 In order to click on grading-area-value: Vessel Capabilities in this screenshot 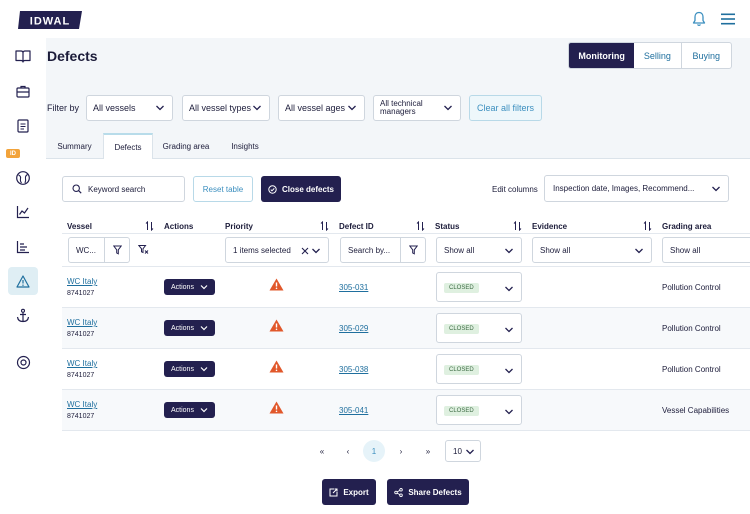, I will do `click(696, 410)`.